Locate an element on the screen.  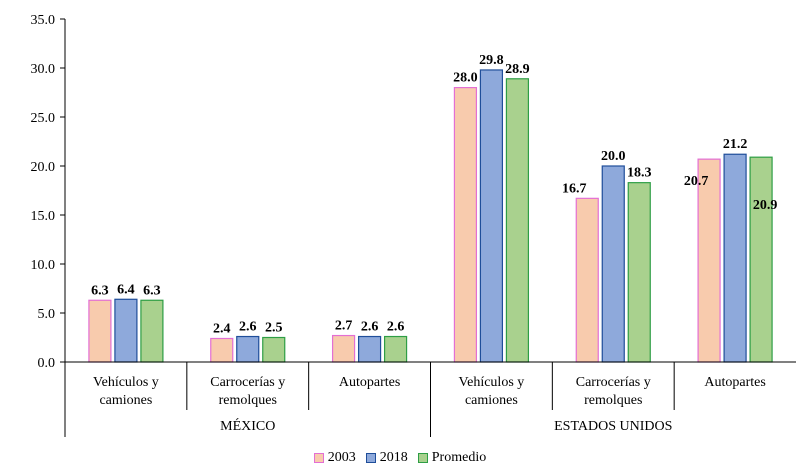
y-tick-label: 15.0 is located at coordinates (43, 216).